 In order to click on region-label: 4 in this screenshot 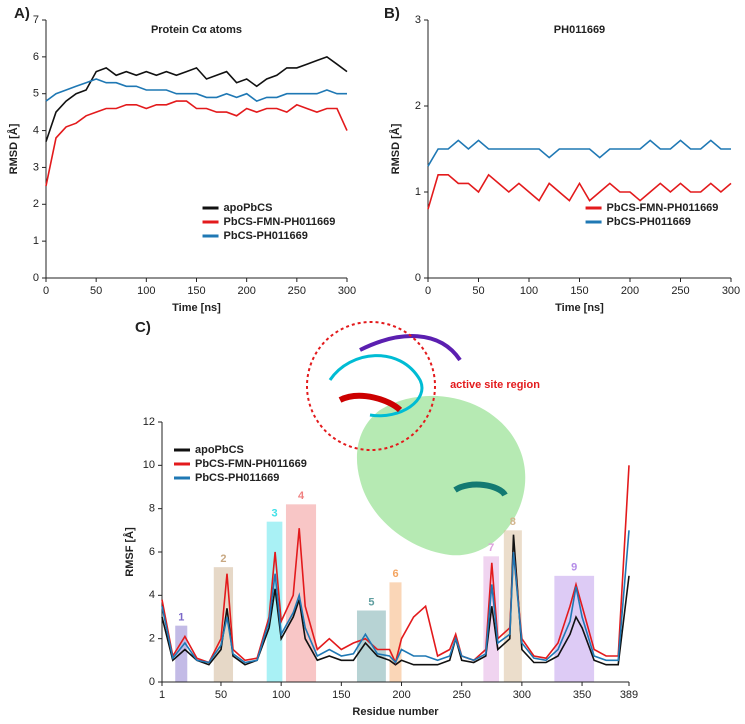, I will do `click(301, 496)`.